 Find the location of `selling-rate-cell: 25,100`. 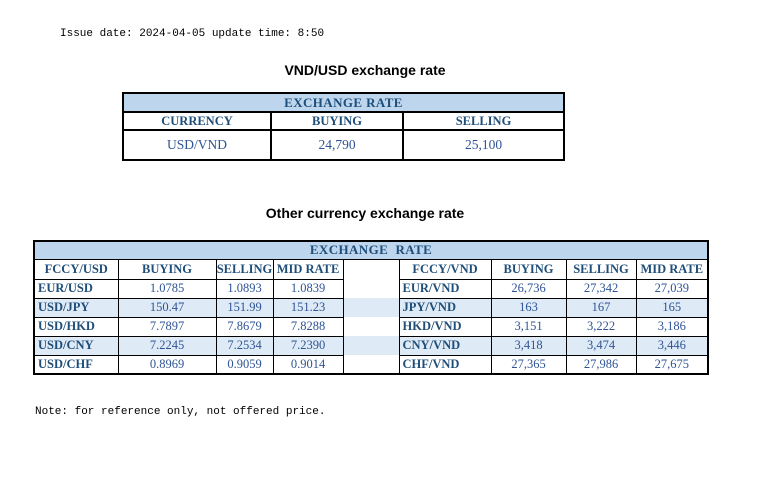

selling-rate-cell: 25,100 is located at coordinates (483, 145).